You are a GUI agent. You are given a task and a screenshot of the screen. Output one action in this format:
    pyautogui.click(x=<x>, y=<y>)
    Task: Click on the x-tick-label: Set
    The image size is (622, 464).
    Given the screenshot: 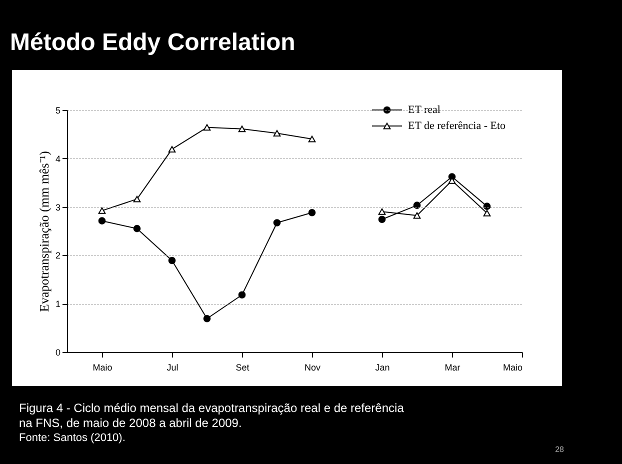 What is the action you would take?
    pyautogui.click(x=243, y=367)
    